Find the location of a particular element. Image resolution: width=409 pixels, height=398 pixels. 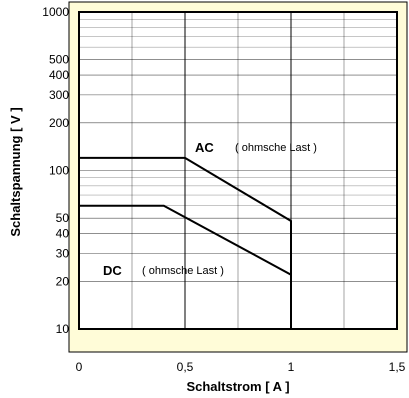

y-tick-label: 40 is located at coordinates (63, 234).